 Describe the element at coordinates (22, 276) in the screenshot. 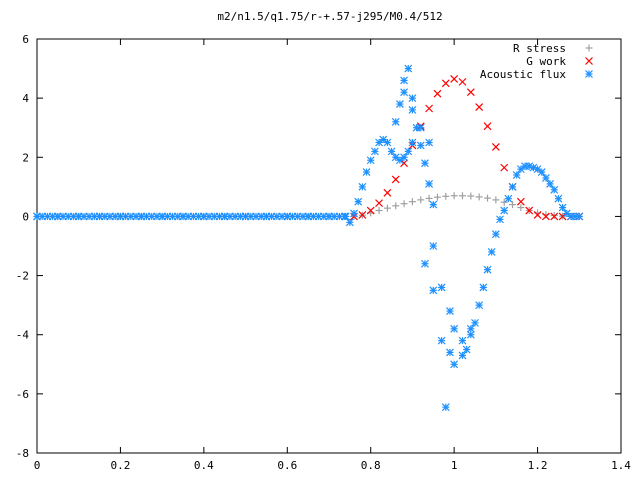

I see `y-tick-label: -2` at that location.